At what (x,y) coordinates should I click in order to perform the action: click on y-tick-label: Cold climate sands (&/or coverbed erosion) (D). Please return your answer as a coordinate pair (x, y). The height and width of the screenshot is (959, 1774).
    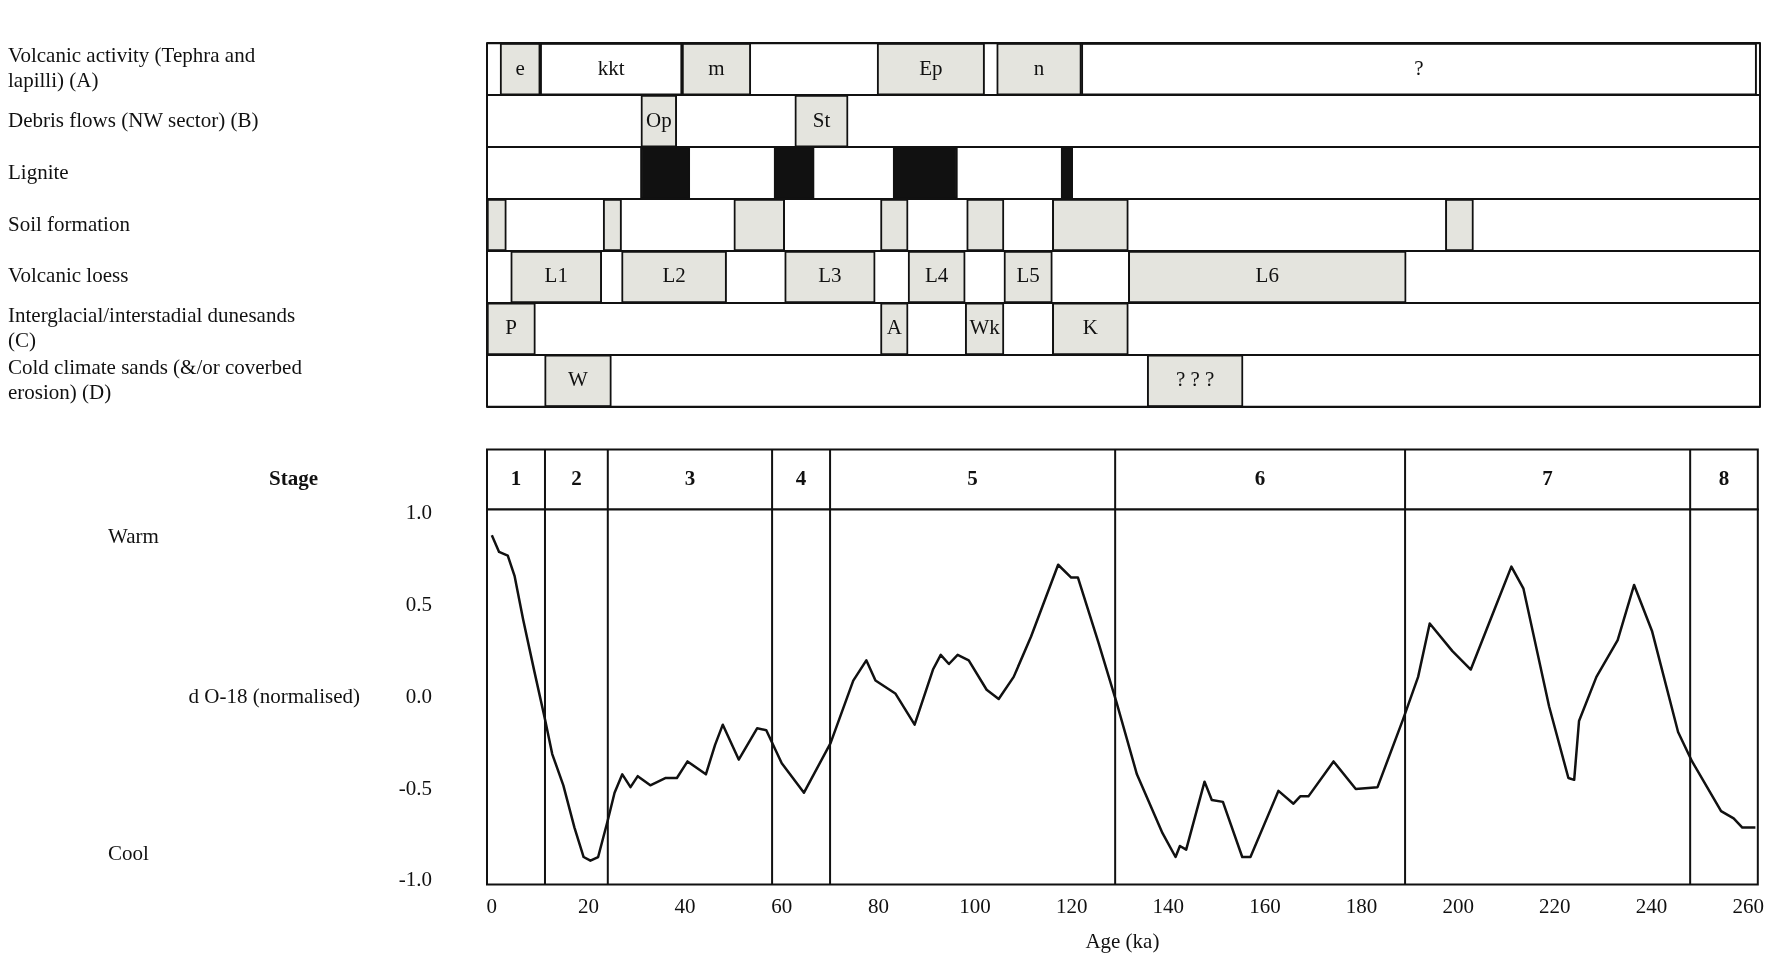
    Looking at the image, I should click on (155, 379).